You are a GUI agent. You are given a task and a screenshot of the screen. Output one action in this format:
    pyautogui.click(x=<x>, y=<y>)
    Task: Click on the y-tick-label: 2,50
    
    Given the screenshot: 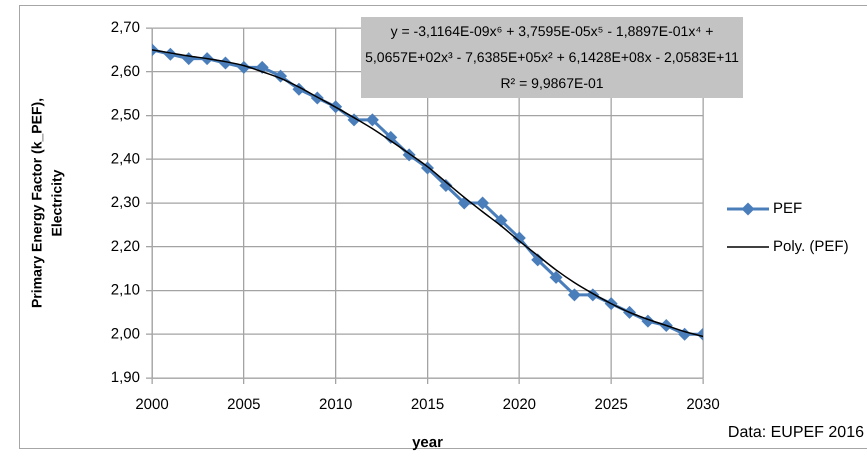 What is the action you would take?
    pyautogui.click(x=125, y=115)
    